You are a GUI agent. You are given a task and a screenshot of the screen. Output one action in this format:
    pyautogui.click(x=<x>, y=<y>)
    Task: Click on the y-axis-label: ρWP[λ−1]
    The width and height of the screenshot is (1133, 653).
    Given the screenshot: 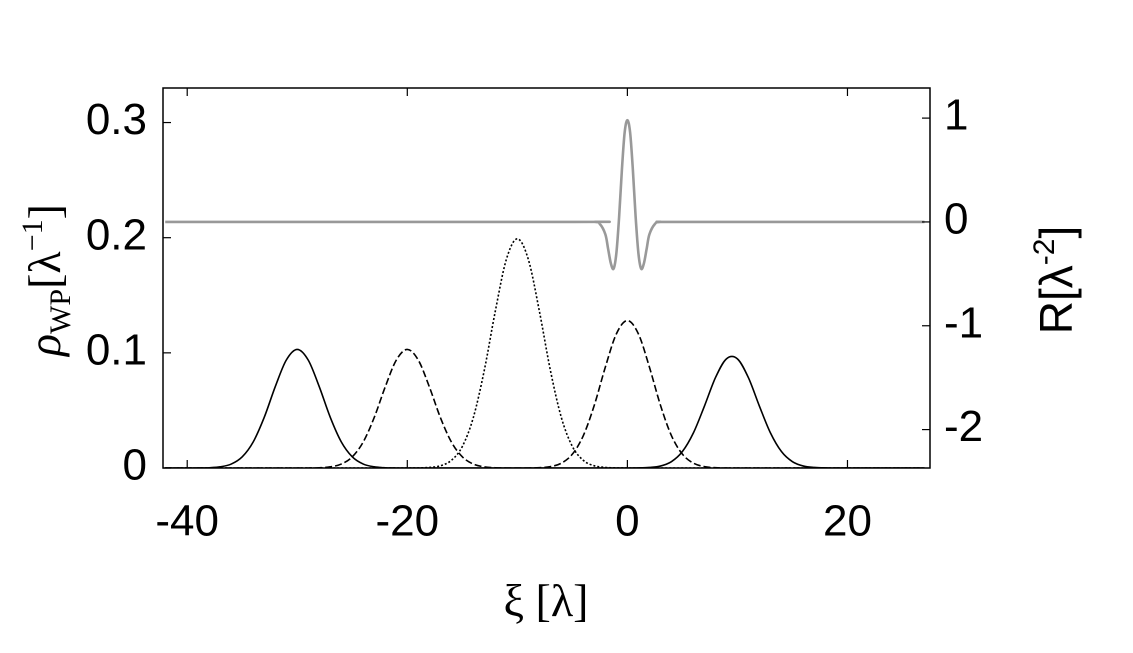 What is the action you would take?
    pyautogui.click(x=46, y=281)
    